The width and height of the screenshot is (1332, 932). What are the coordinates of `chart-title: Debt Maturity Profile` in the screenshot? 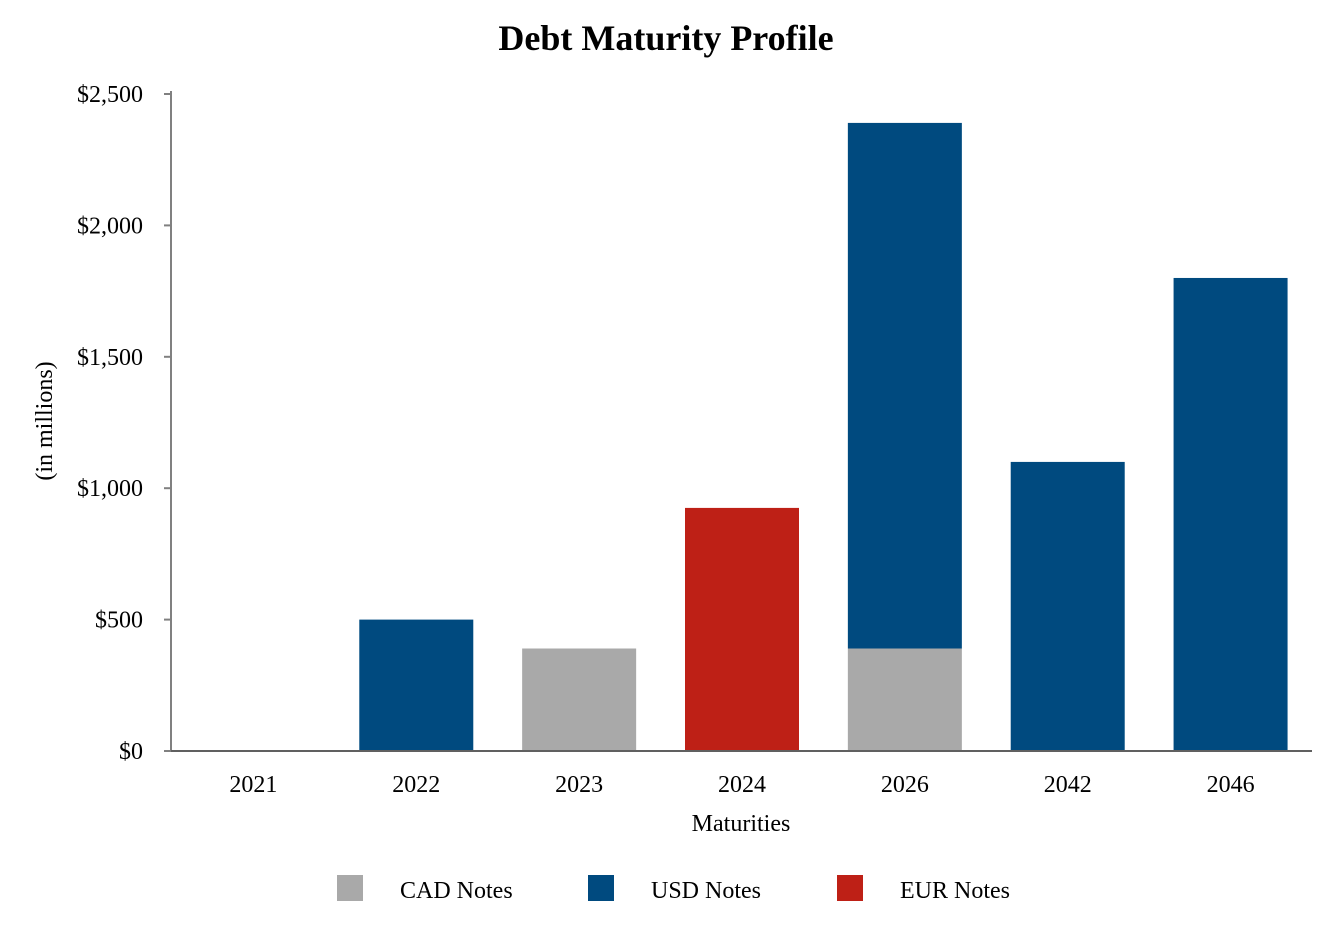 It's located at (665, 38).